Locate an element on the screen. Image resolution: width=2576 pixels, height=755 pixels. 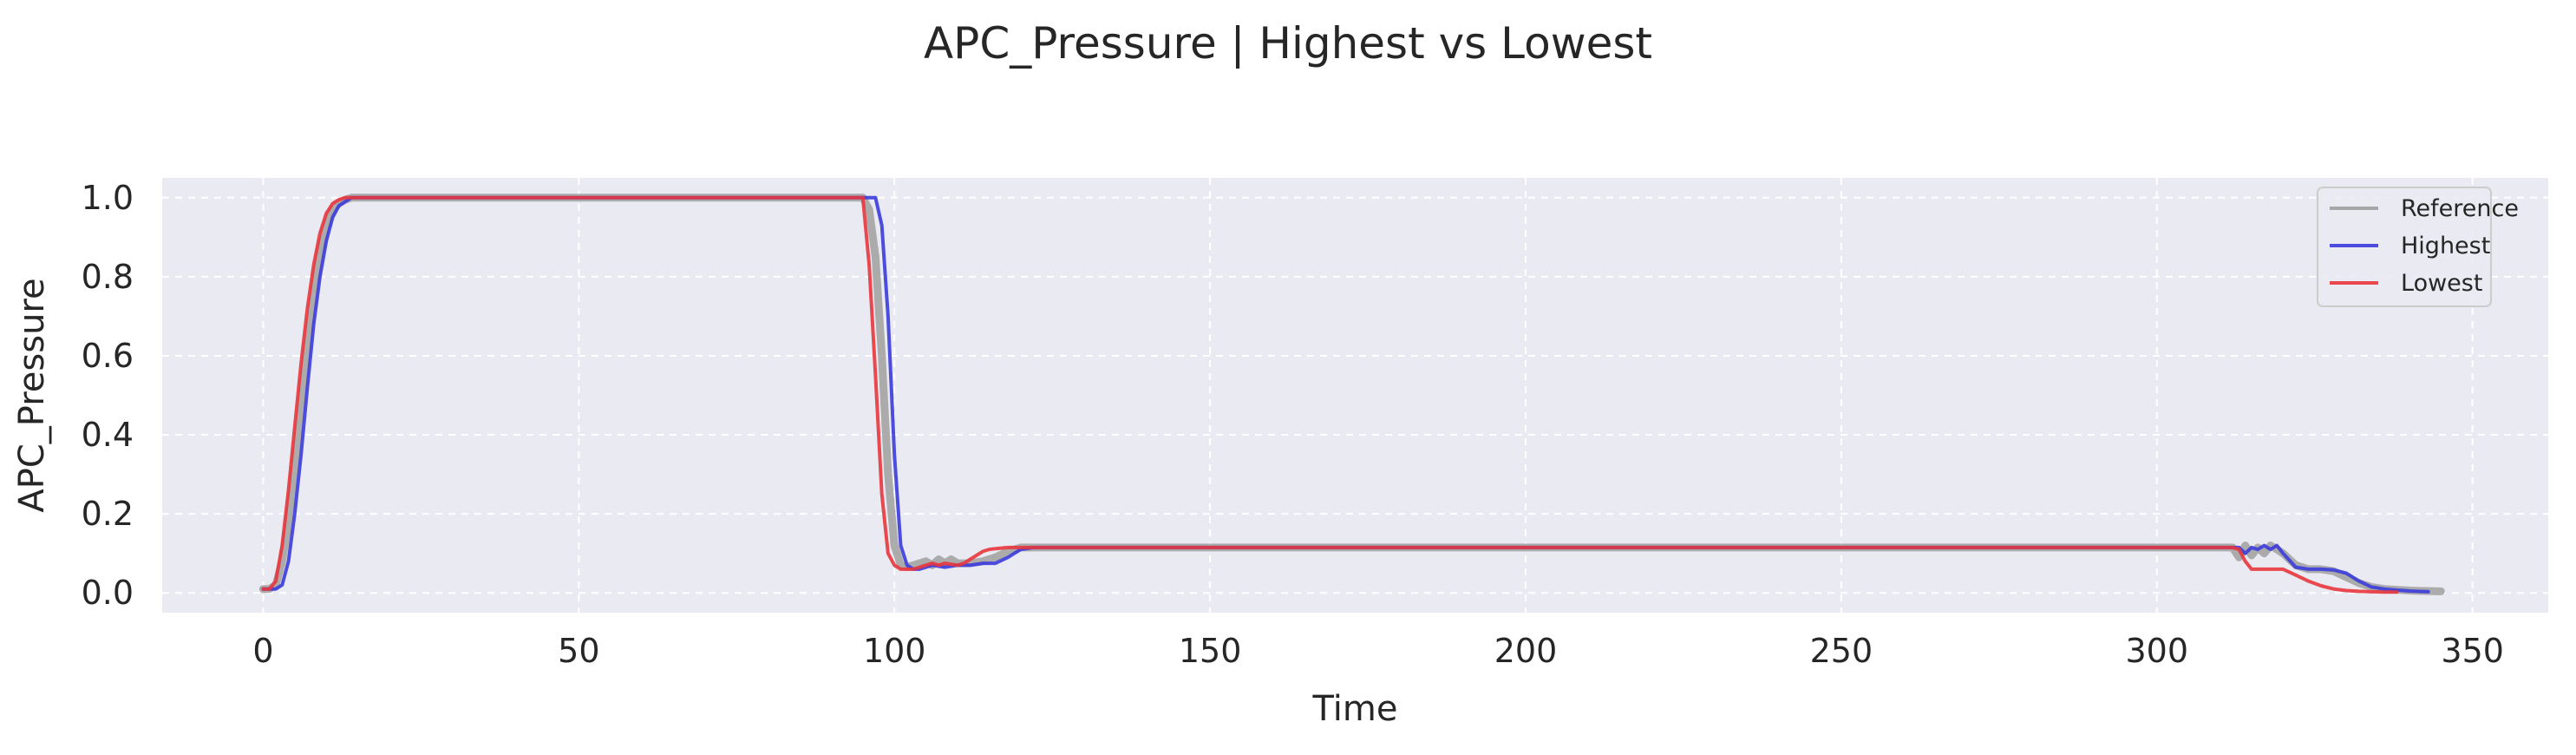
x-axis-label: Time is located at coordinates (1355, 709).